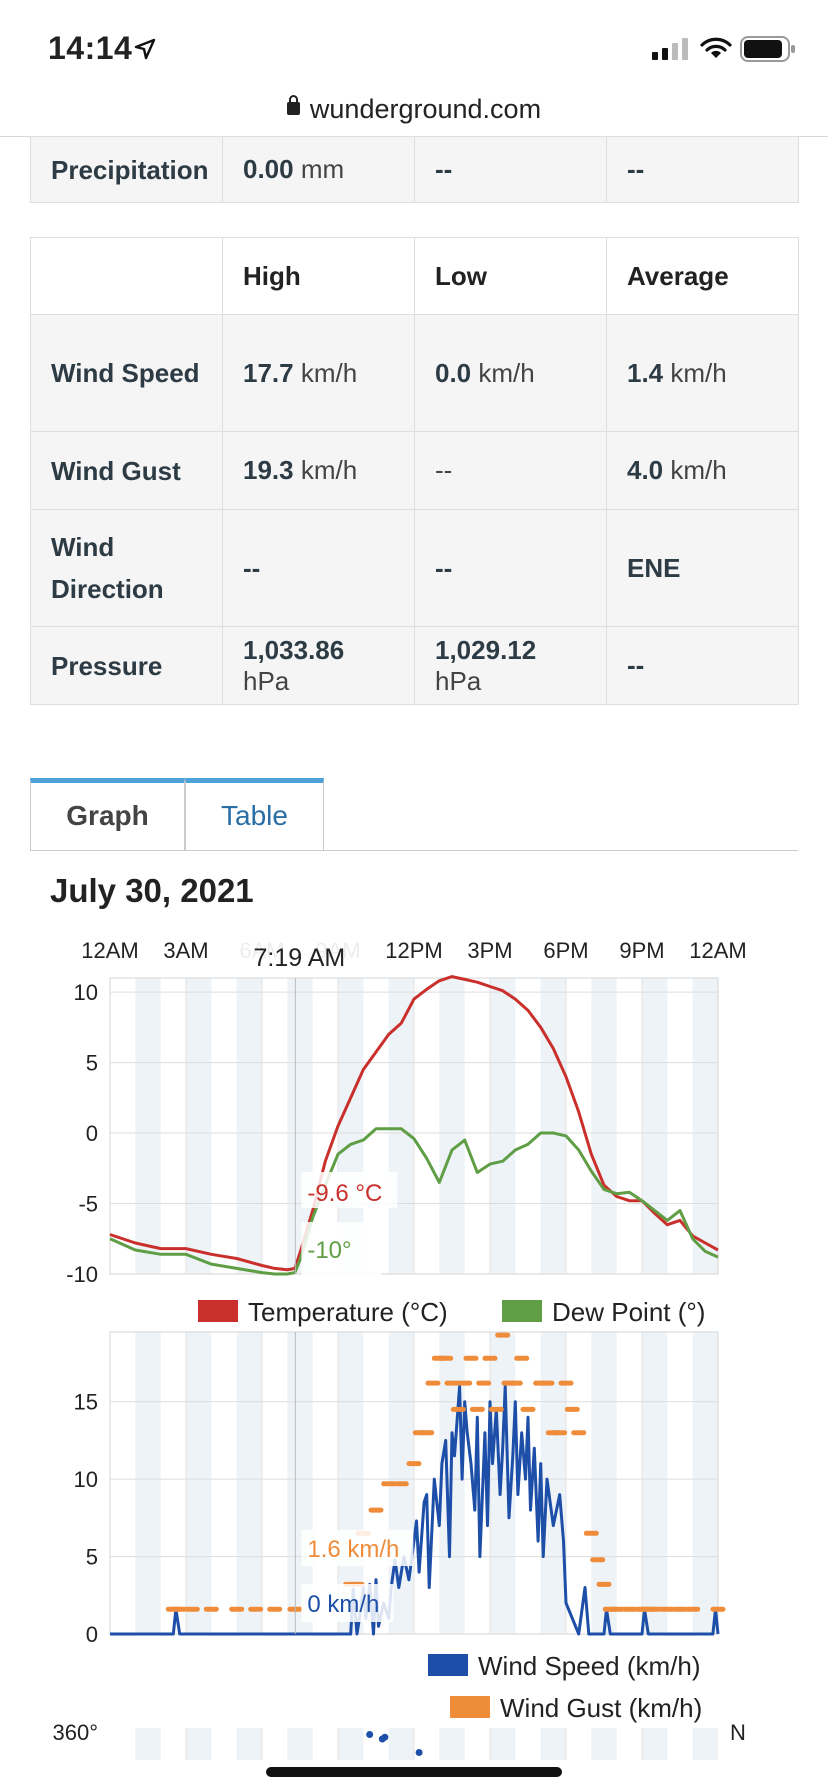 Image resolution: width=828 pixels, height=1792 pixels. What do you see at coordinates (86, 1402) in the screenshot?
I see `wind-y-tick: 15` at bounding box center [86, 1402].